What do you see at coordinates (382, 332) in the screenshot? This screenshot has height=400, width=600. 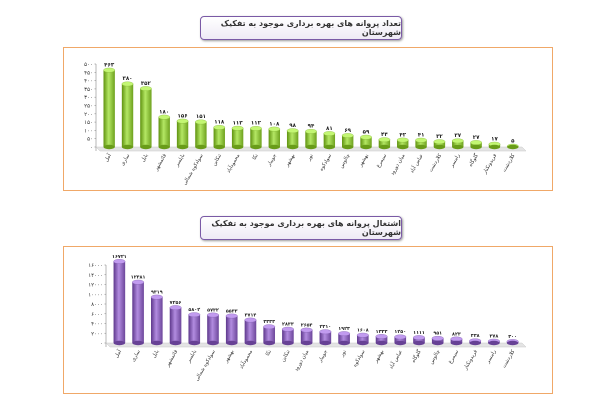 I see `value-label: ۱۳۳۳` at bounding box center [382, 332].